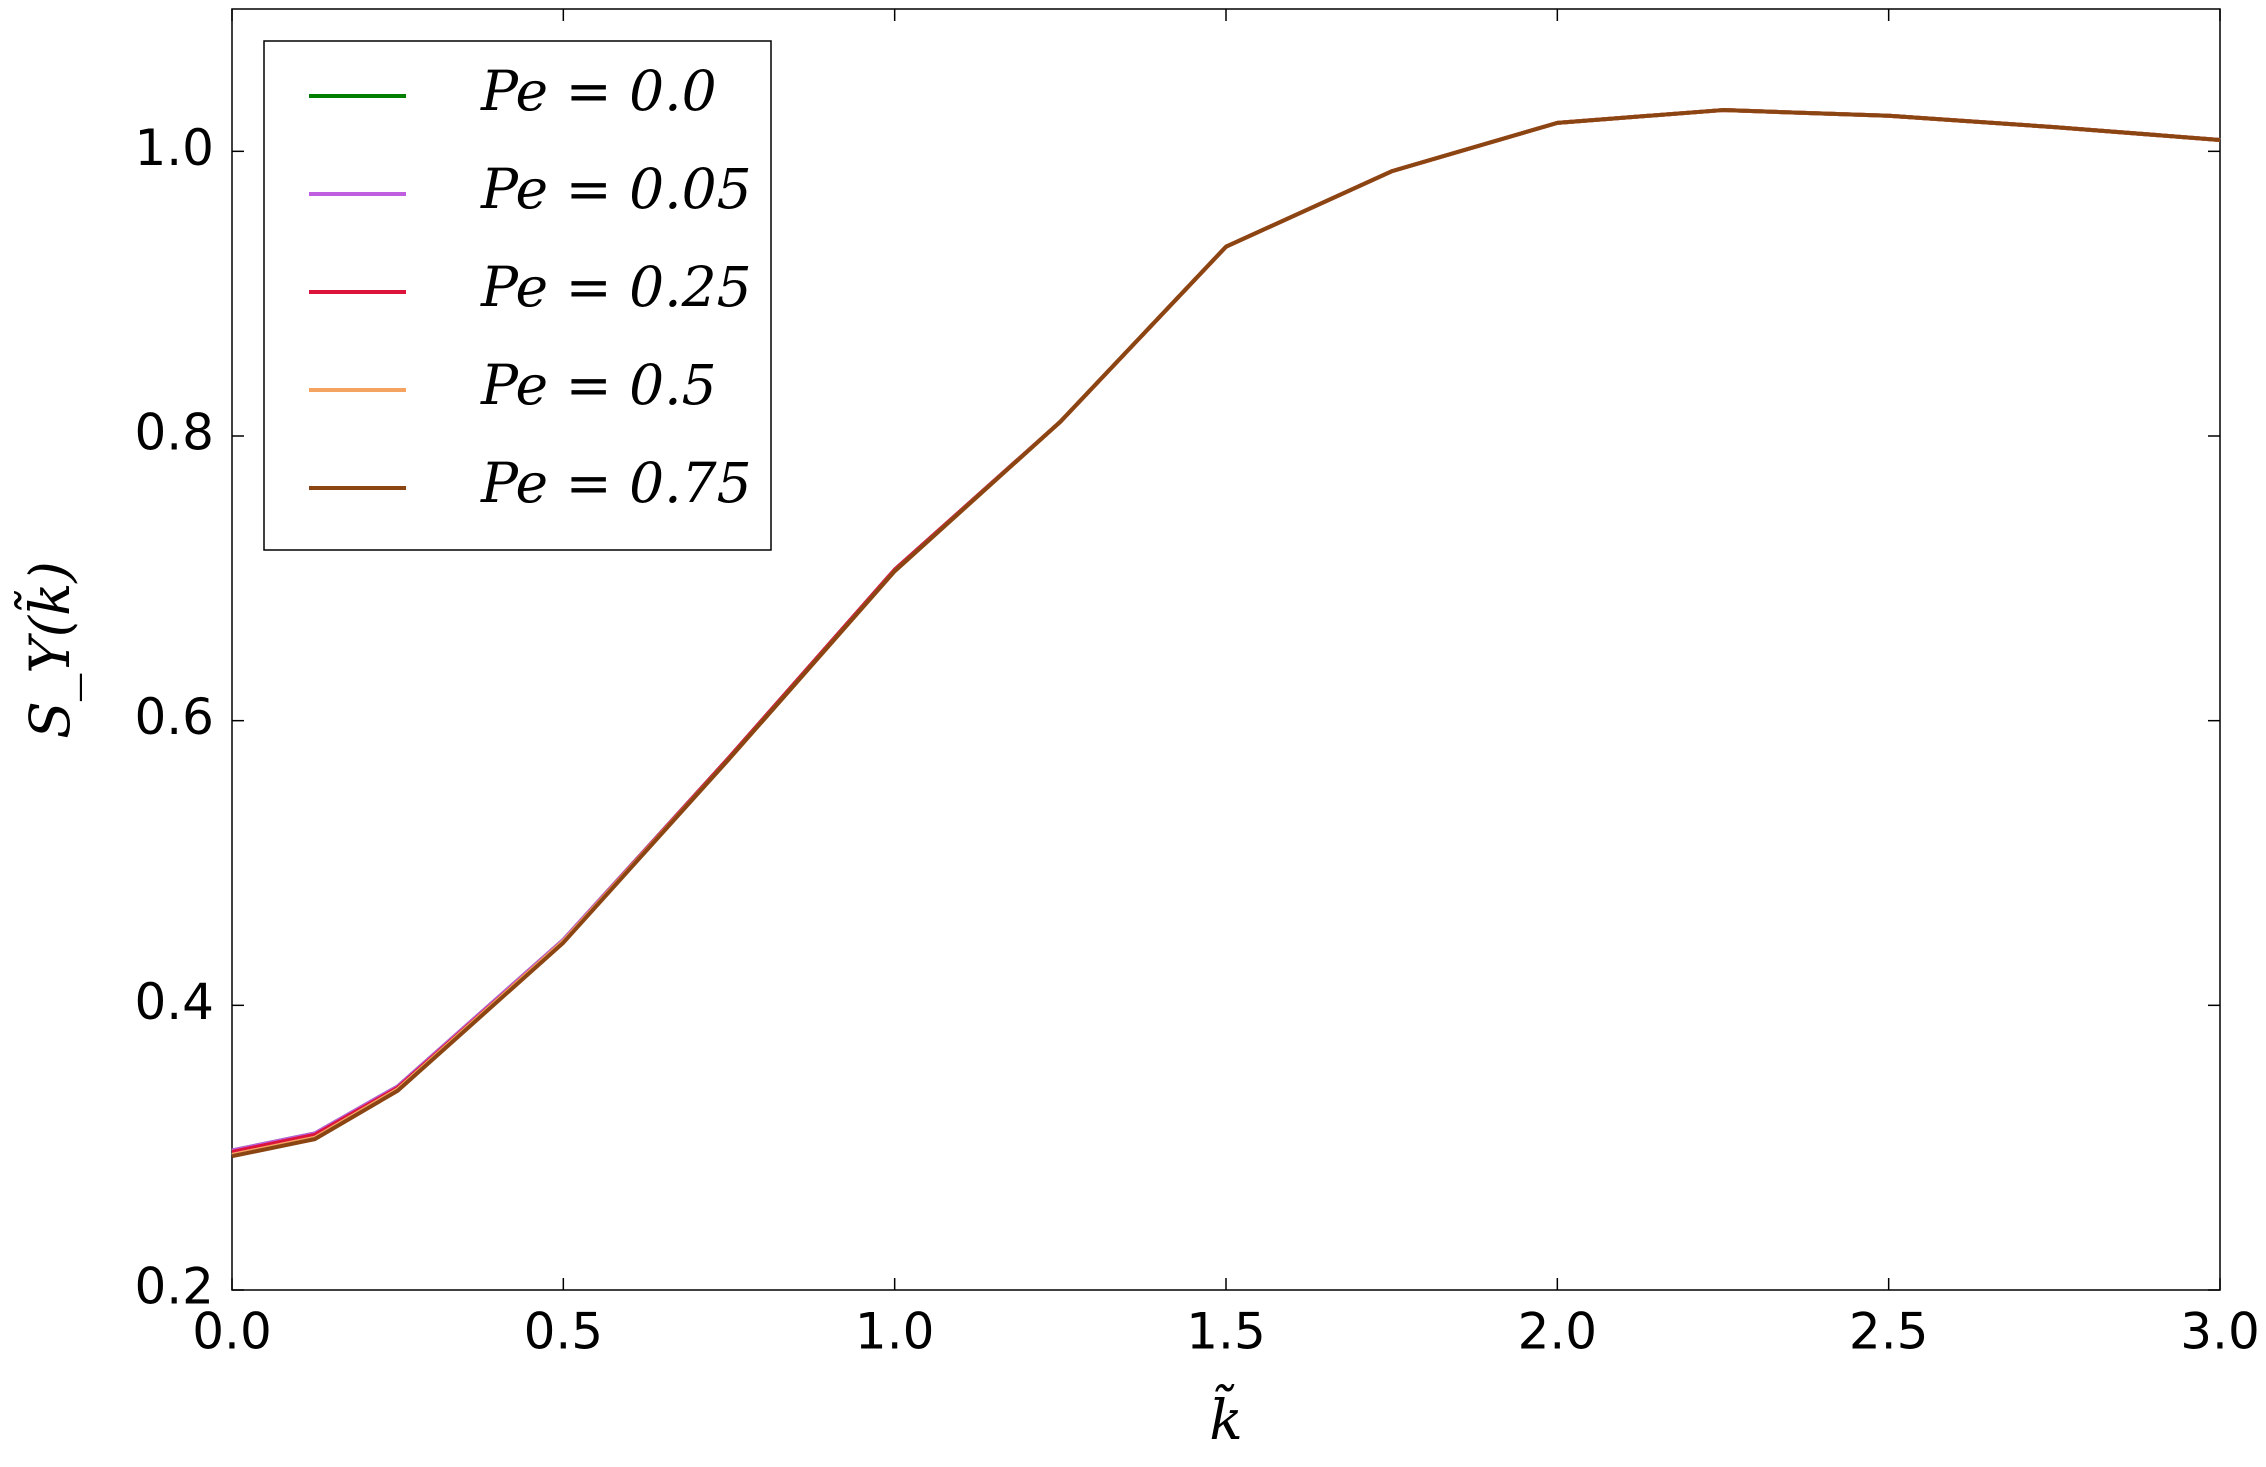 Image resolution: width=2266 pixels, height=1467 pixels. I want to click on y-tick-label: 0.4, so click(174, 1002).